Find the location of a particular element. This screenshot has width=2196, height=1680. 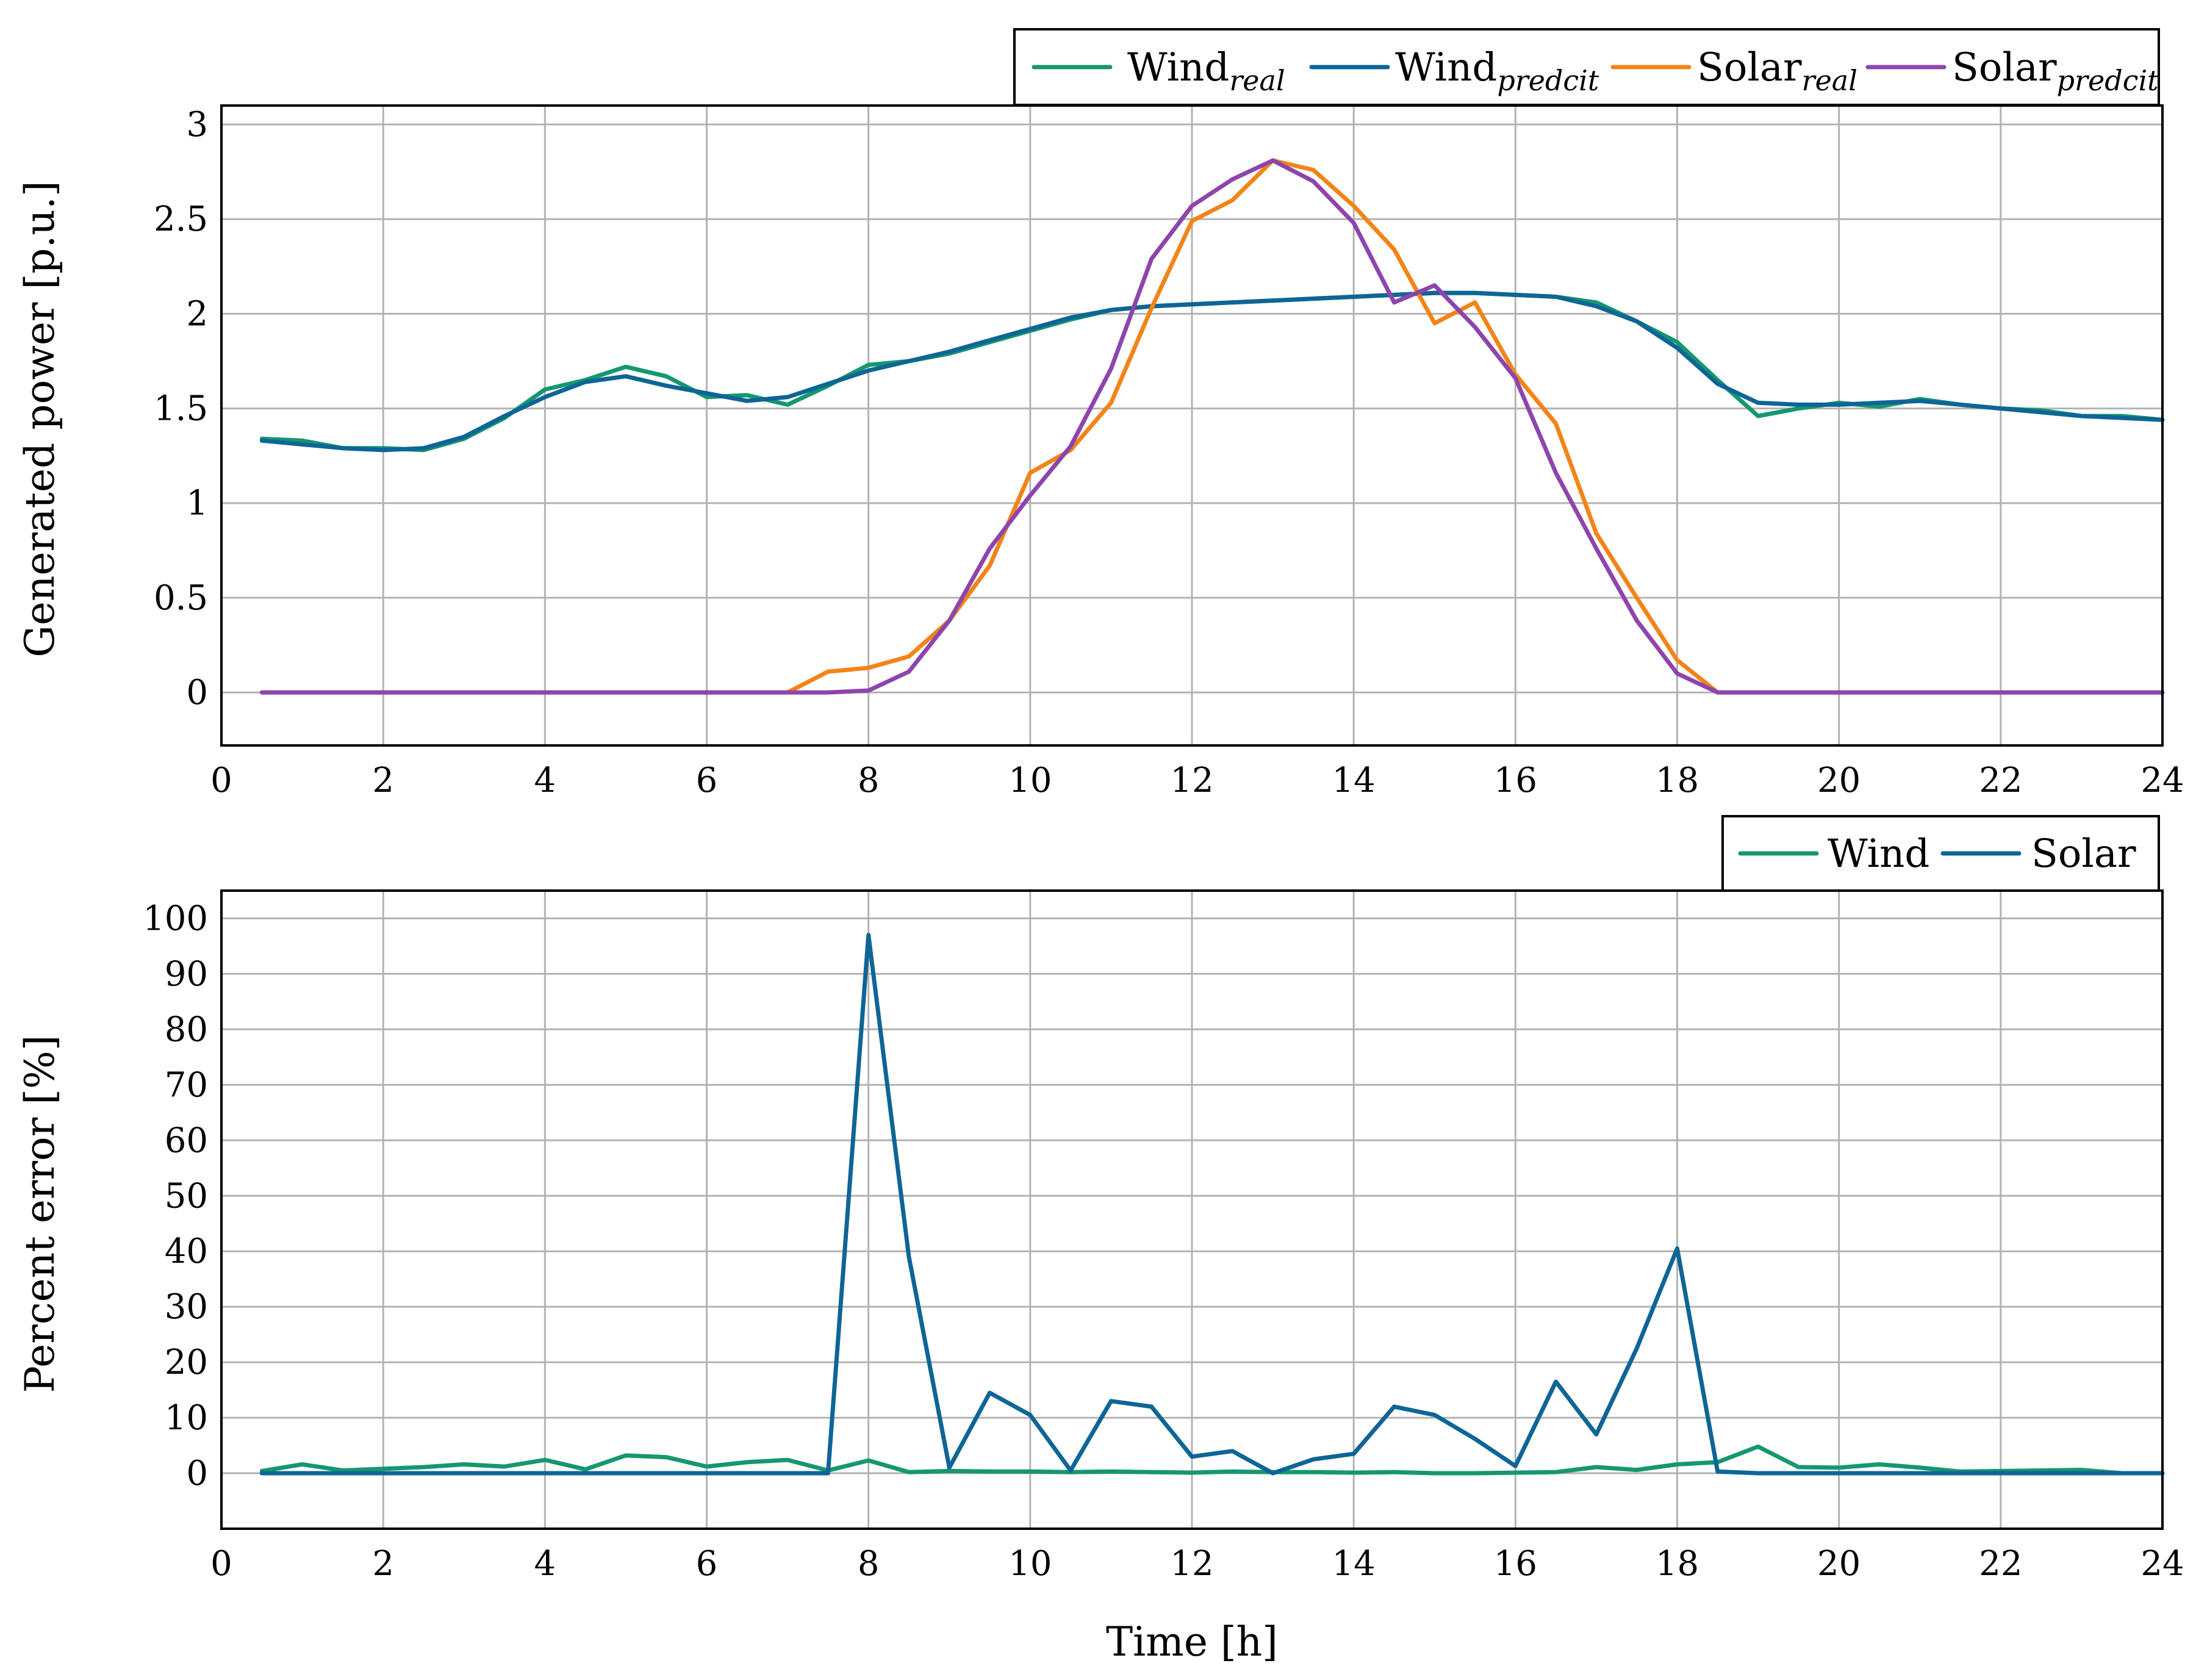

legend-entry-wind: Wind is located at coordinates (1833, 854).